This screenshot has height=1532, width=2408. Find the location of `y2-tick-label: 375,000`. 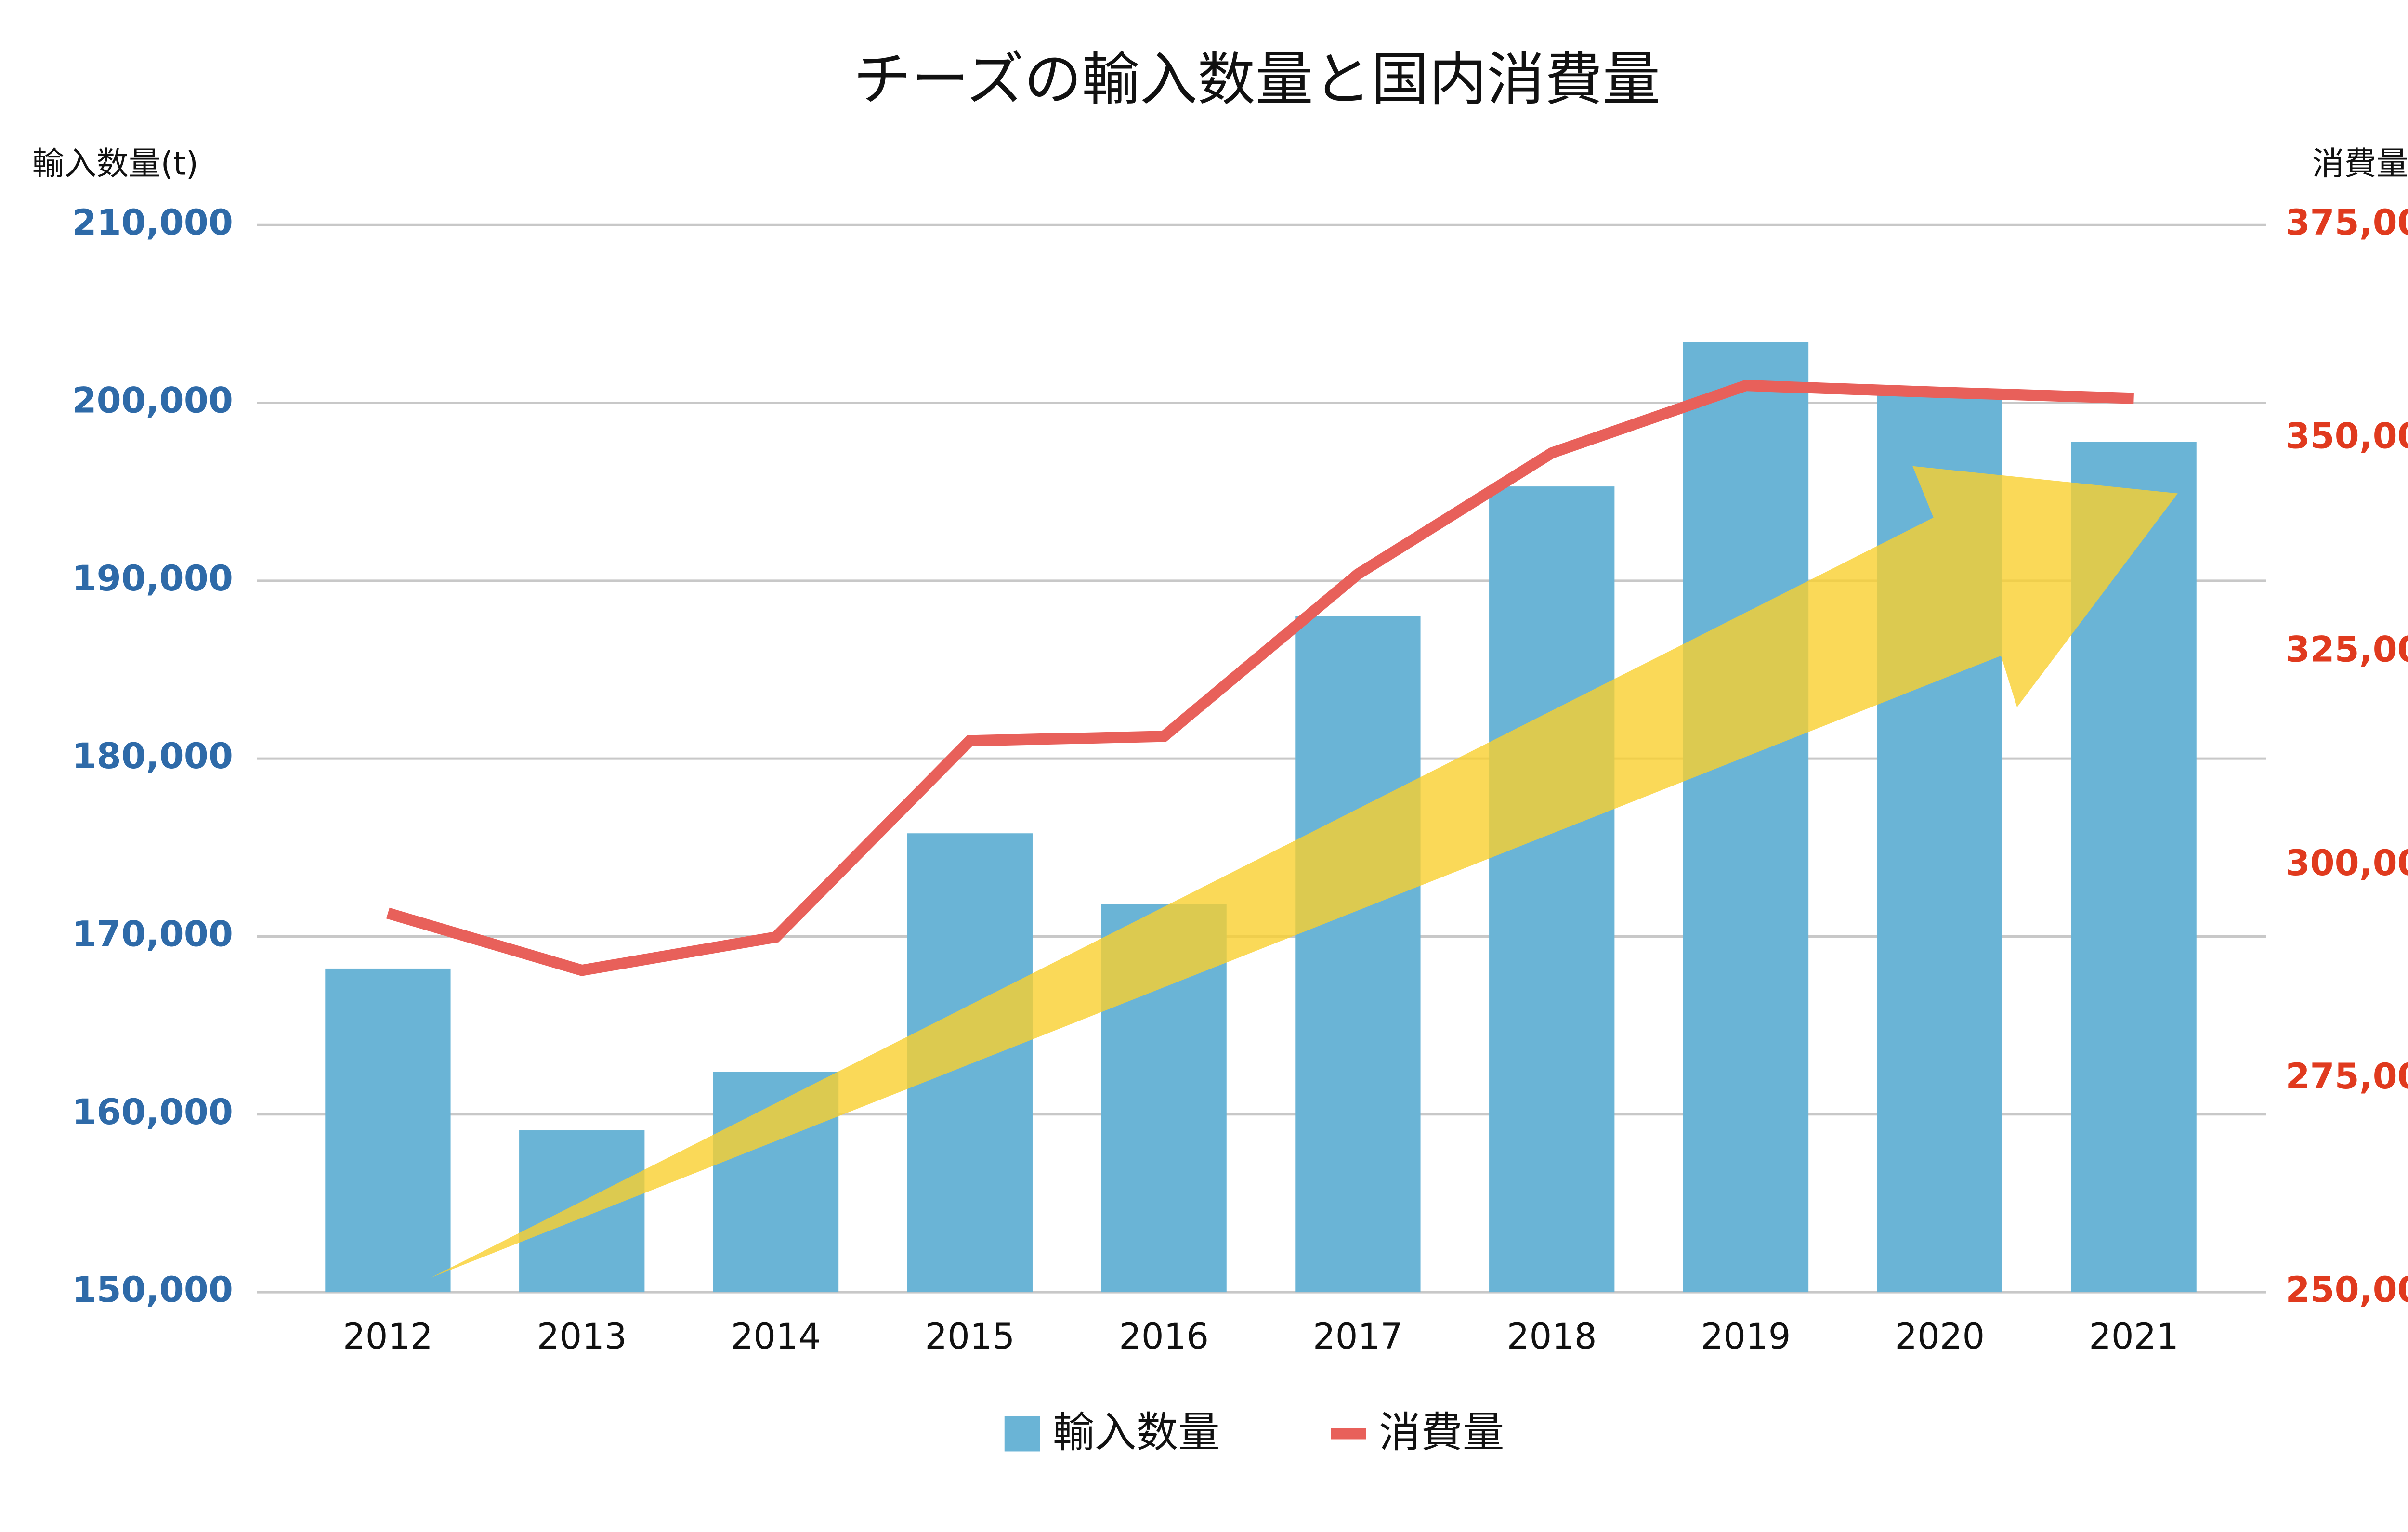

y2-tick-label: 375,000 is located at coordinates (2346, 222).